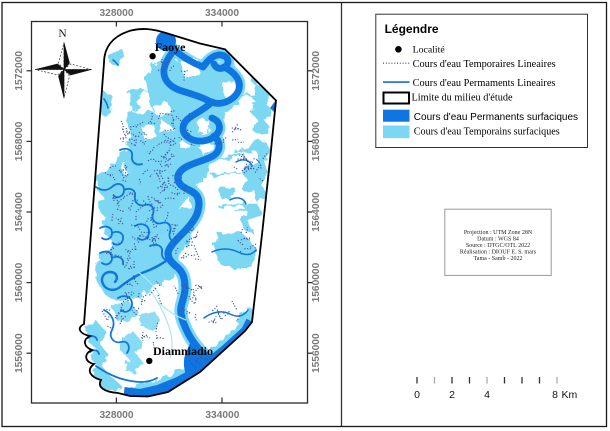 The height and width of the screenshot is (431, 610). What do you see at coordinates (498, 246) in the screenshot?
I see `svg-text: Source : DTGC/OTL 2022` at bounding box center [498, 246].